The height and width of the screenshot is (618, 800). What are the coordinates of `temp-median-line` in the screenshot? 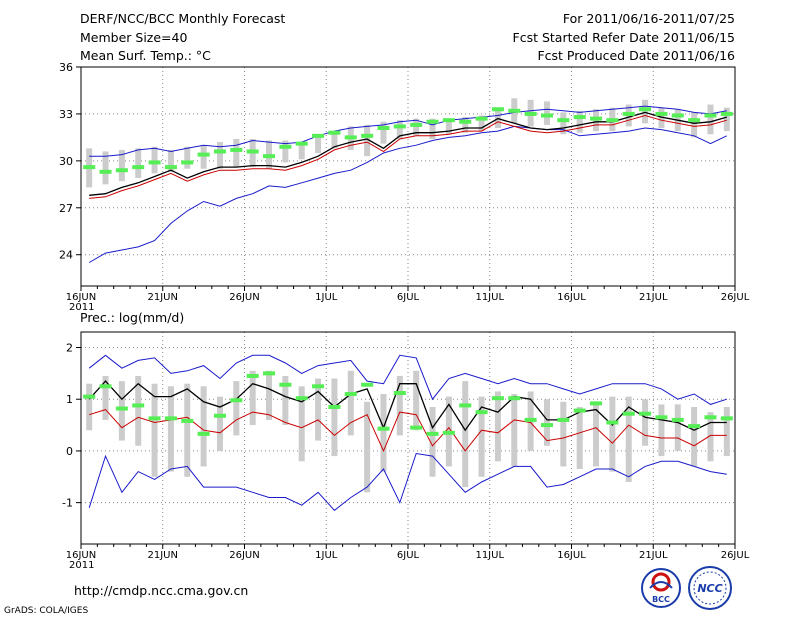 It's located at (408, 156).